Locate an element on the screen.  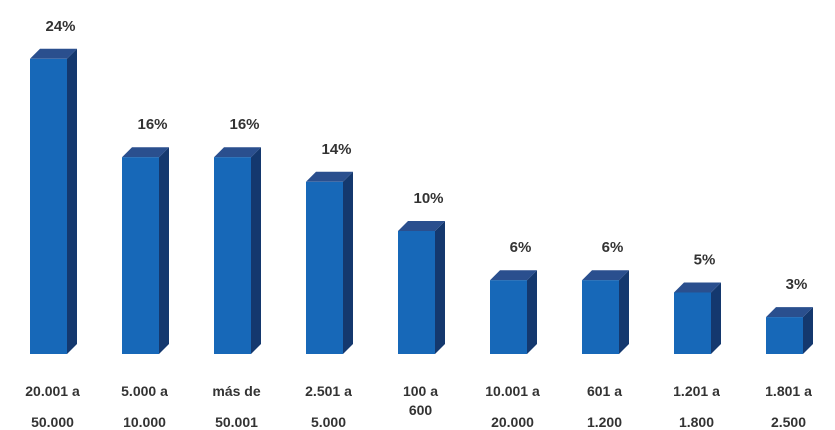
category-label: 20.000 is located at coordinates (512, 422).